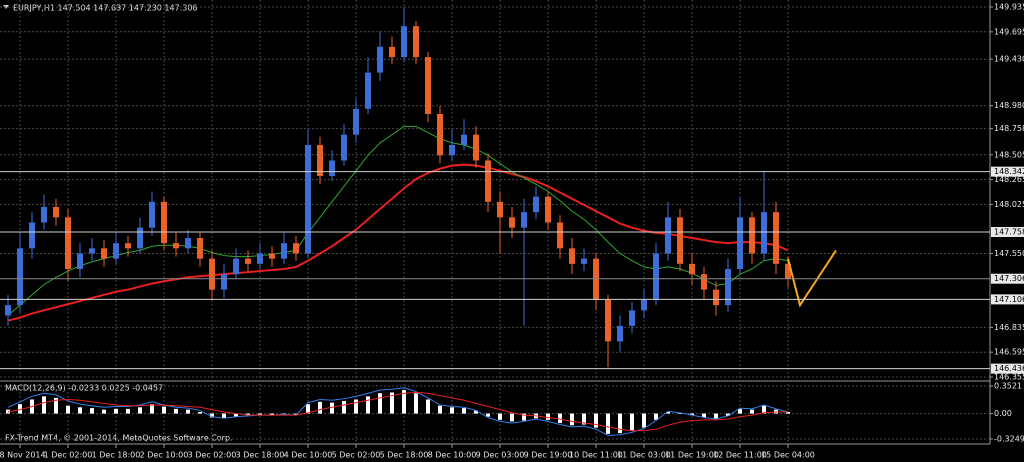 This screenshot has width=1024, height=462. I want to click on level-label: 146.436, so click(1009, 368).